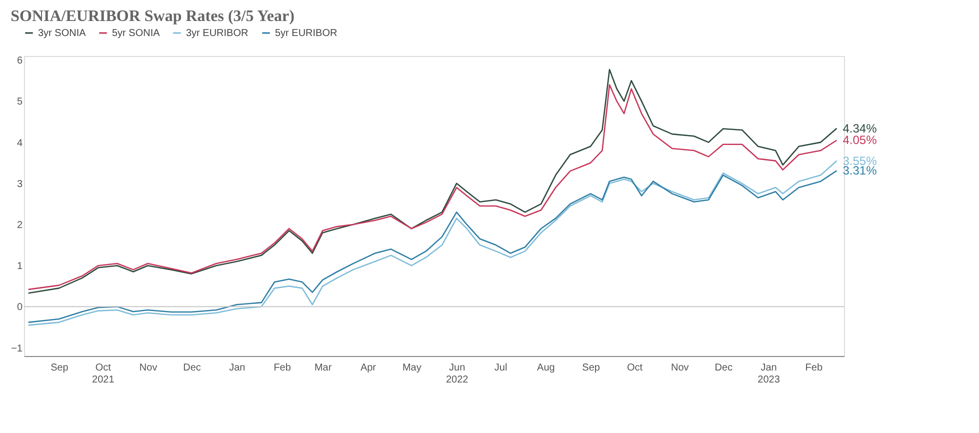  I want to click on legend-label: 3yr EURIBOR, so click(217, 33).